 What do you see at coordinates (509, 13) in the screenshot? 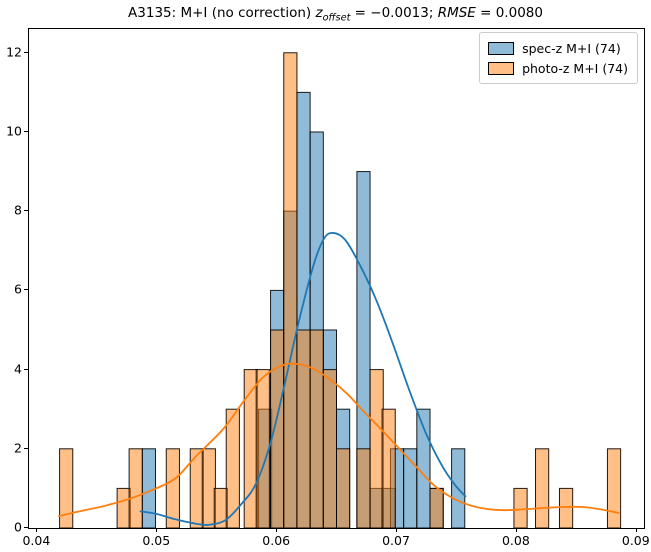
I see `title-rmse-value: = 0.0080` at bounding box center [509, 13].